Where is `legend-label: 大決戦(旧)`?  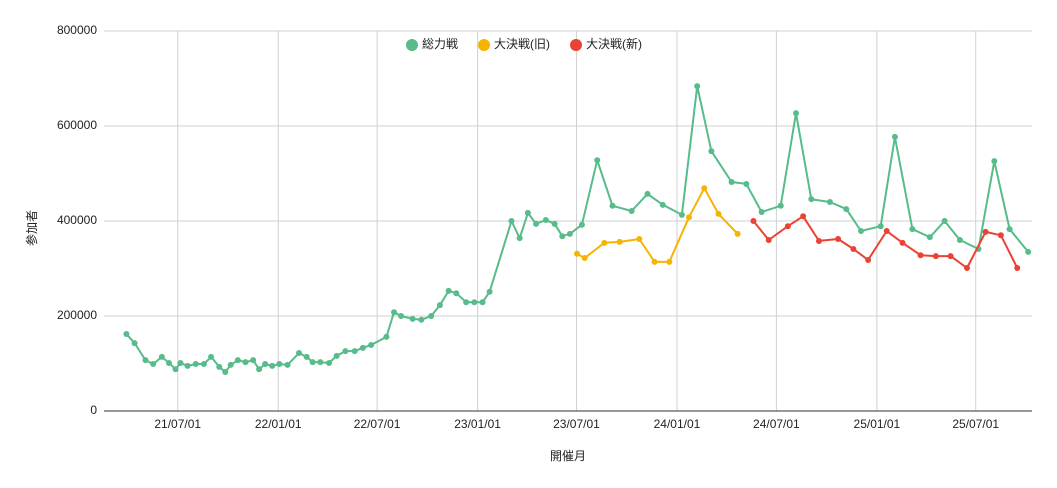
legend-label: 大決戦(旧) is located at coordinates (522, 44).